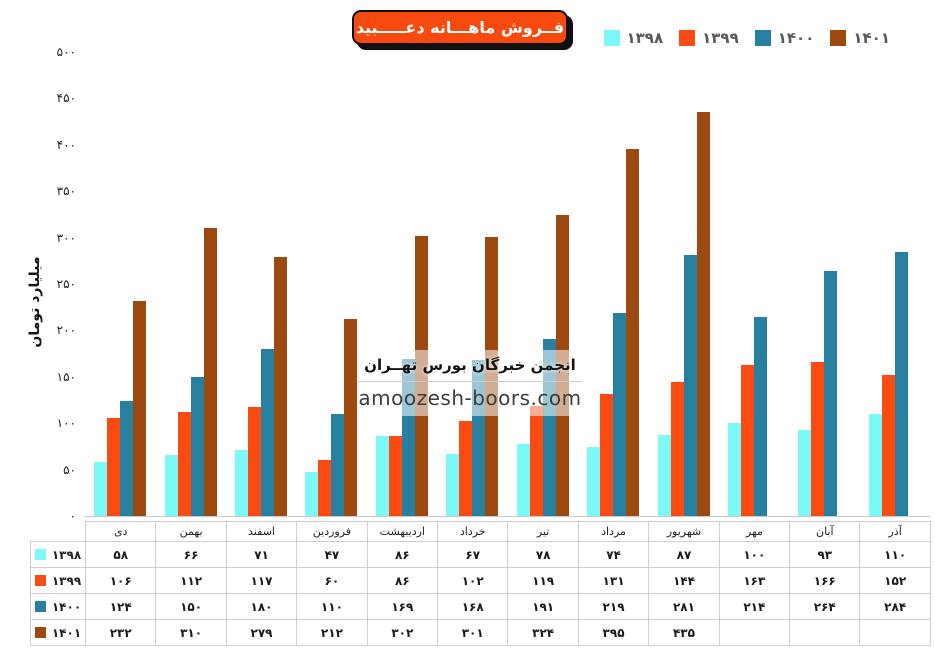 This screenshot has height=649, width=935. I want to click on table-corner-cell, so click(58, 532).